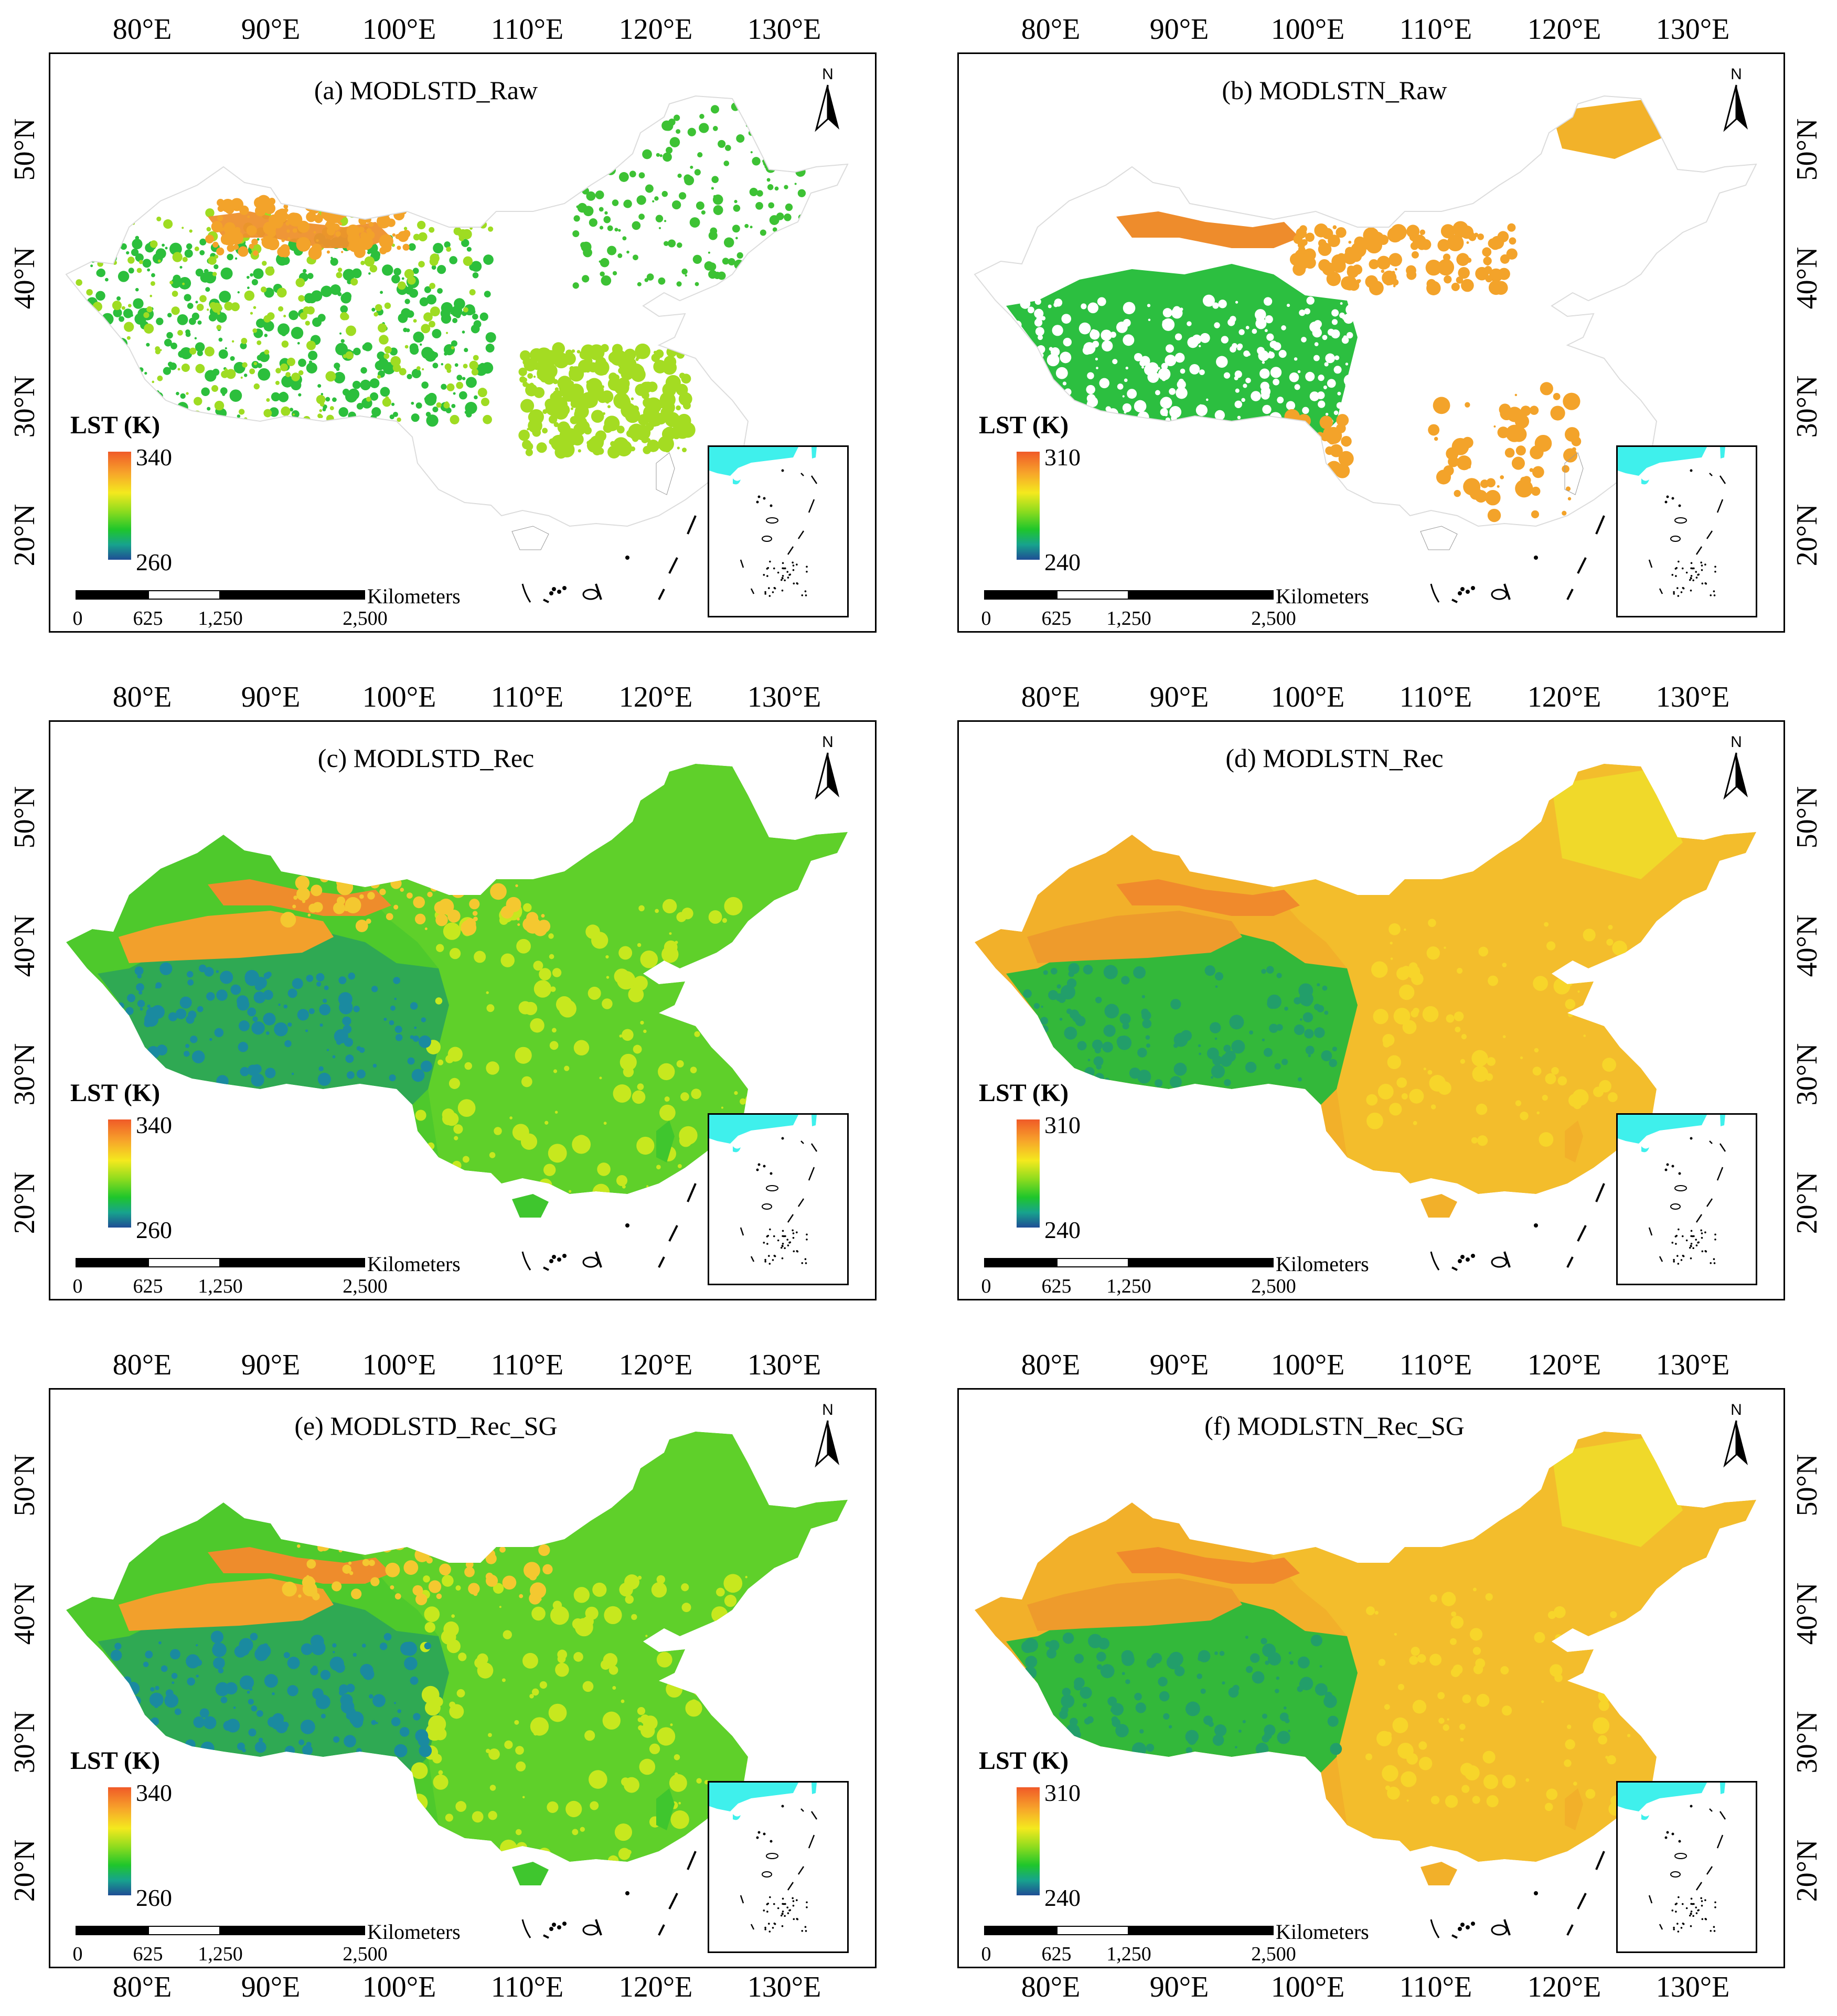  Describe the element at coordinates (1735, 108) in the screenshot. I see `north-arrow-icon` at that location.